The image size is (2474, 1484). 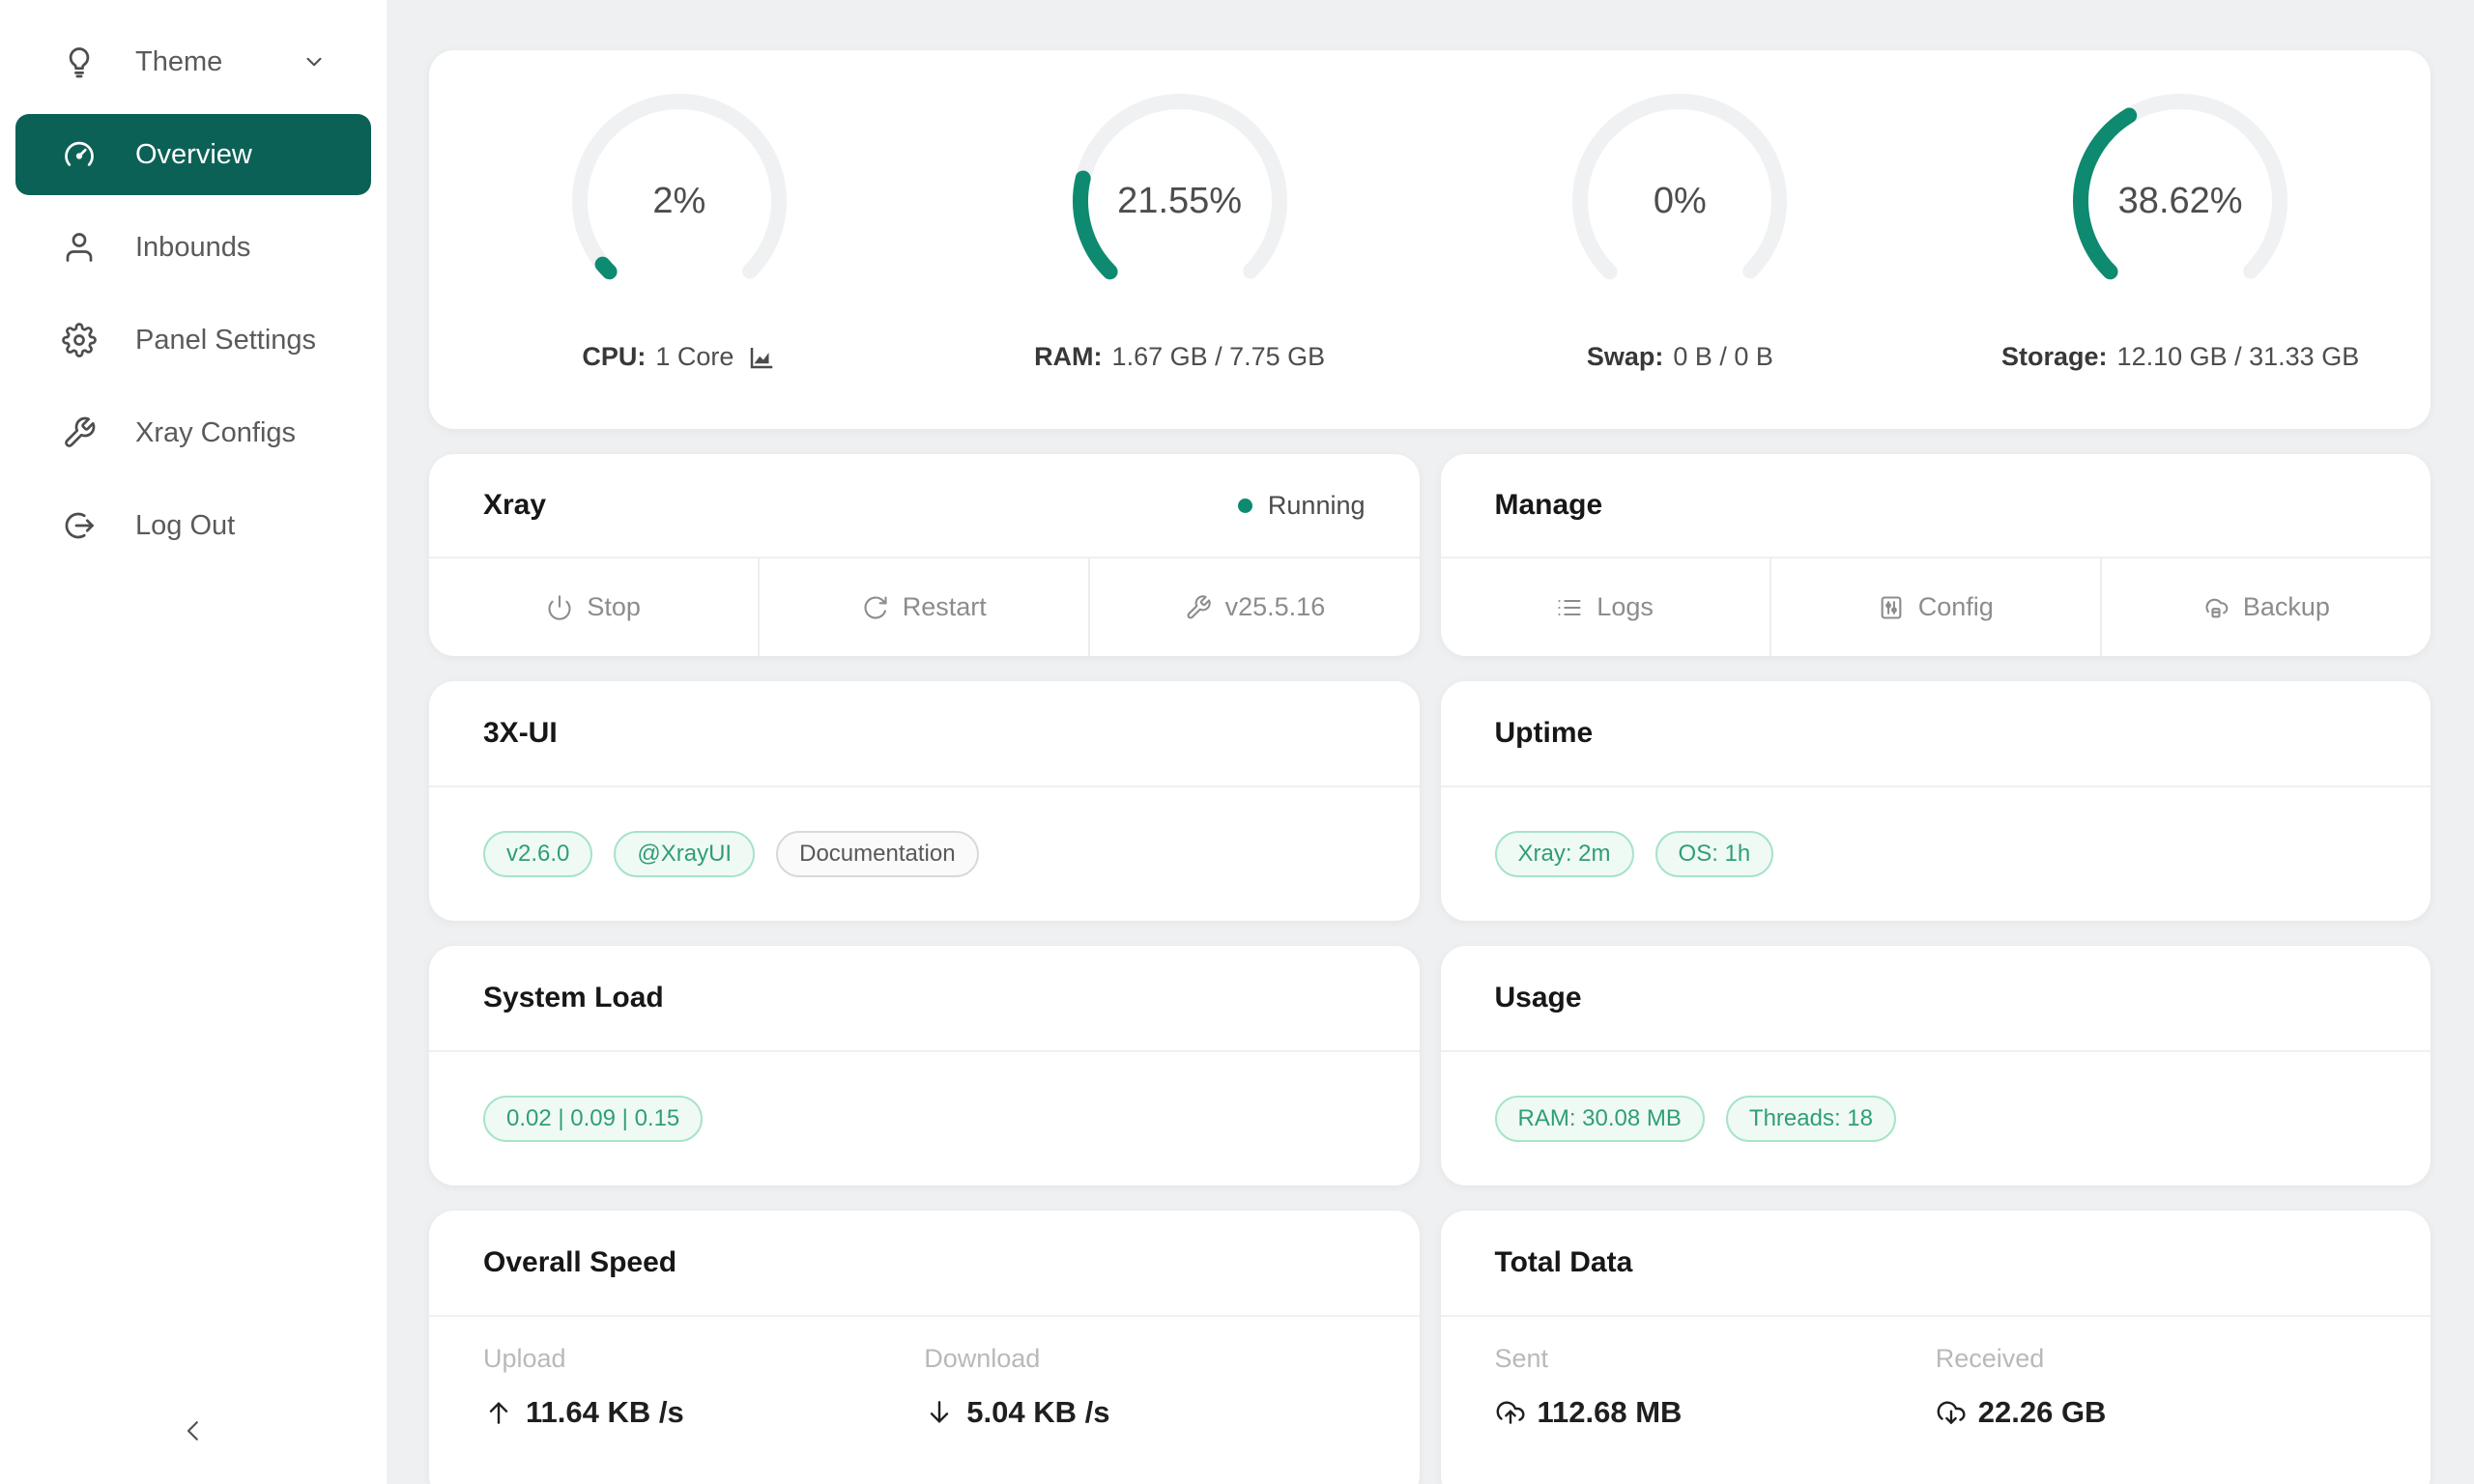 I want to click on threads-badge: Threads: 18, so click(x=1811, y=1119).